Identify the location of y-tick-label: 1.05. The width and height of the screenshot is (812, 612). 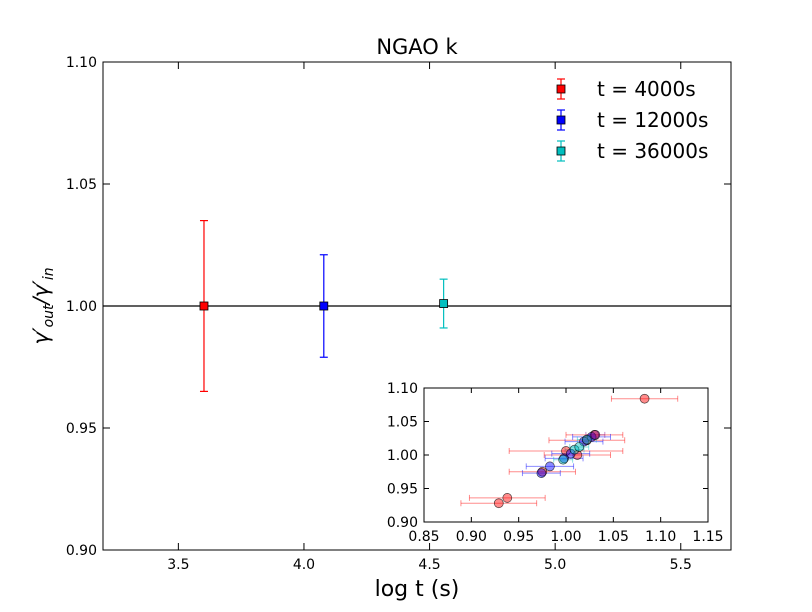
(81, 185).